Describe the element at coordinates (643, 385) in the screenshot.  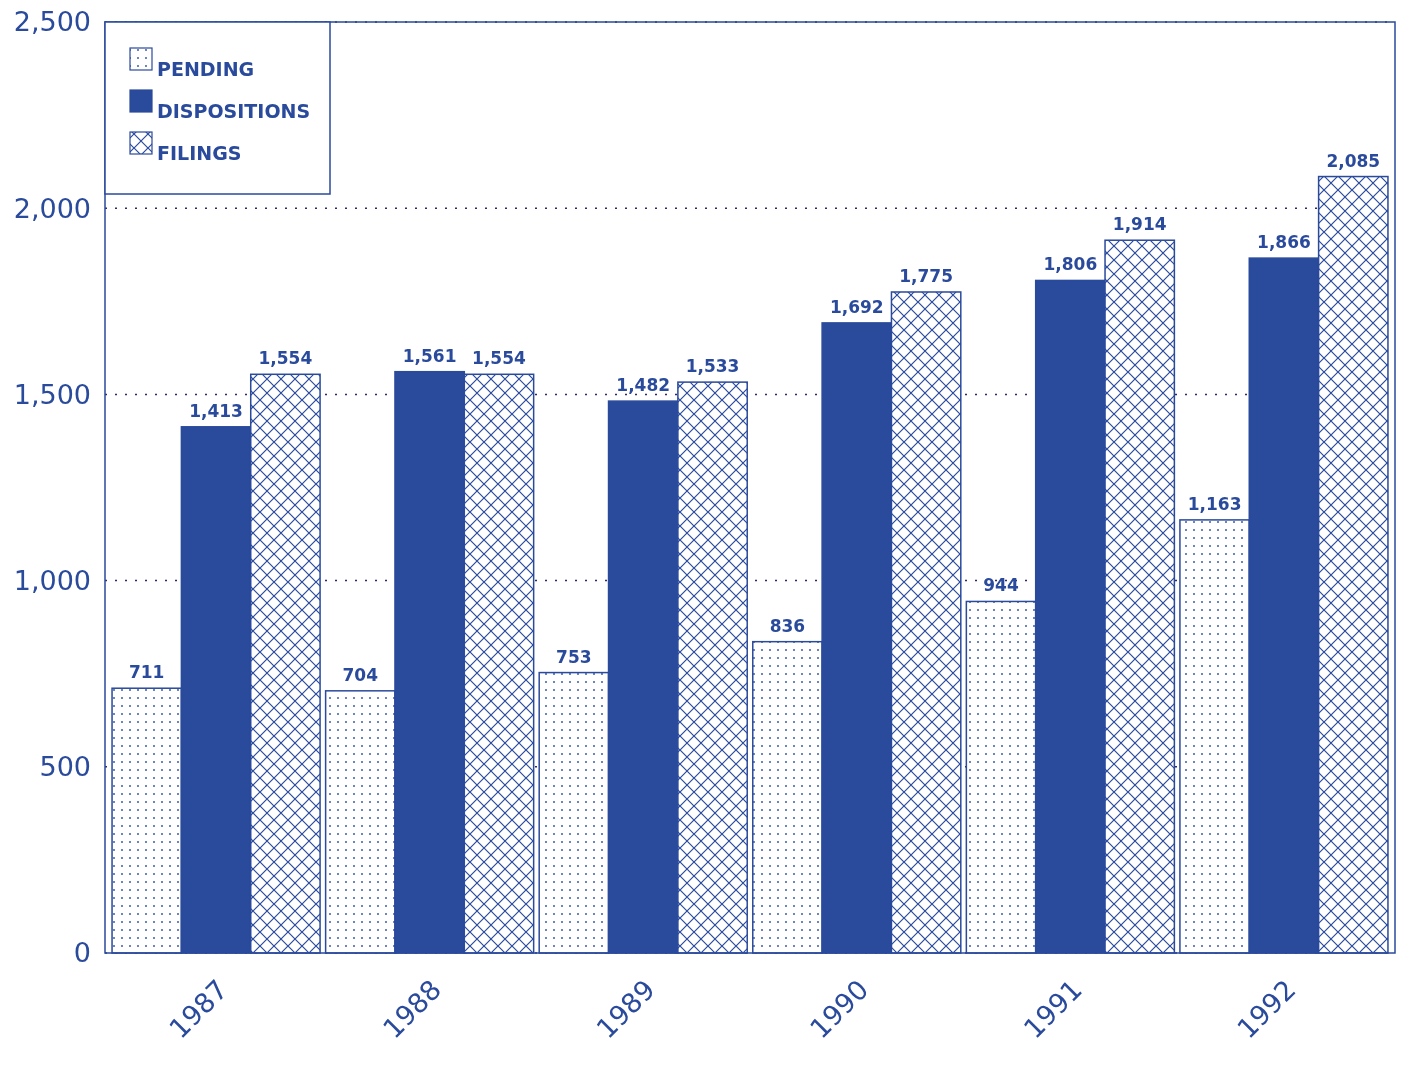
I see `data-label: 1,482` at that location.